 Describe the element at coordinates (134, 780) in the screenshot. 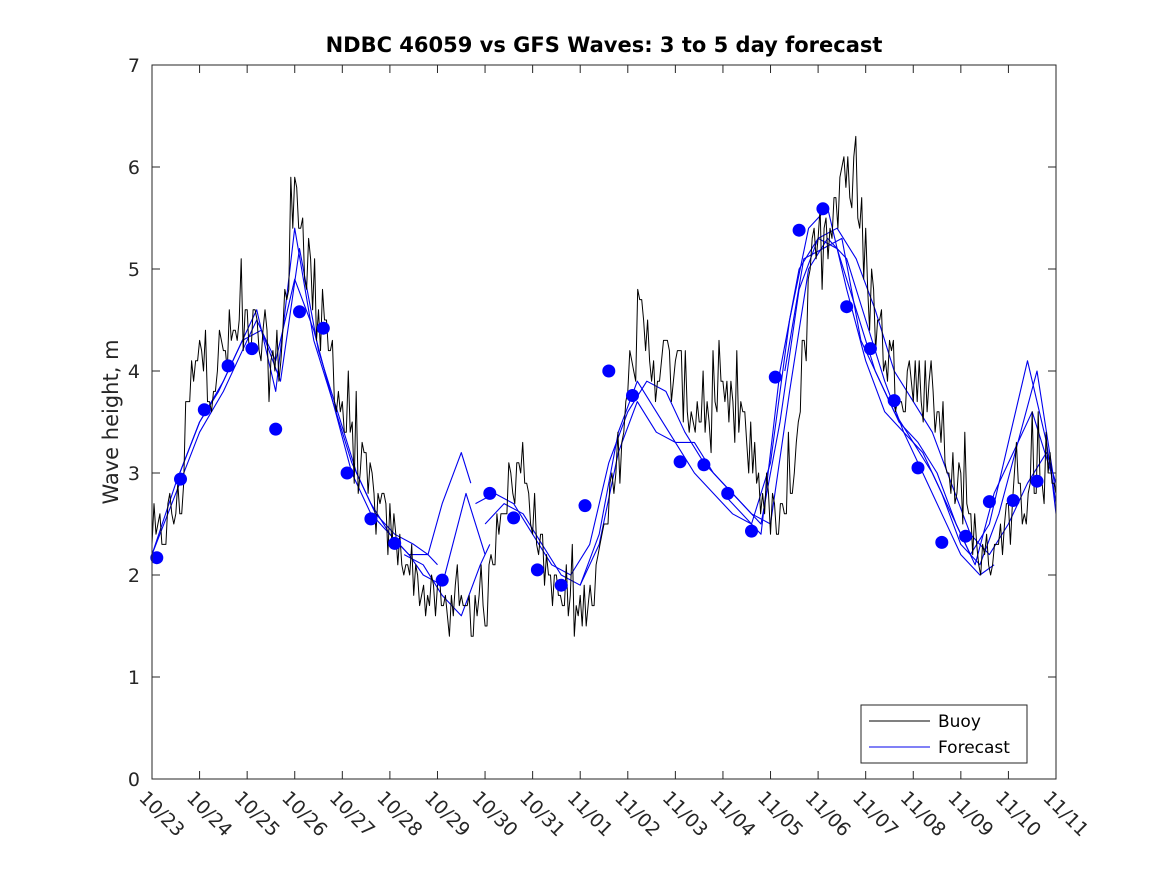

I see `y-tick-label: 0` at that location.